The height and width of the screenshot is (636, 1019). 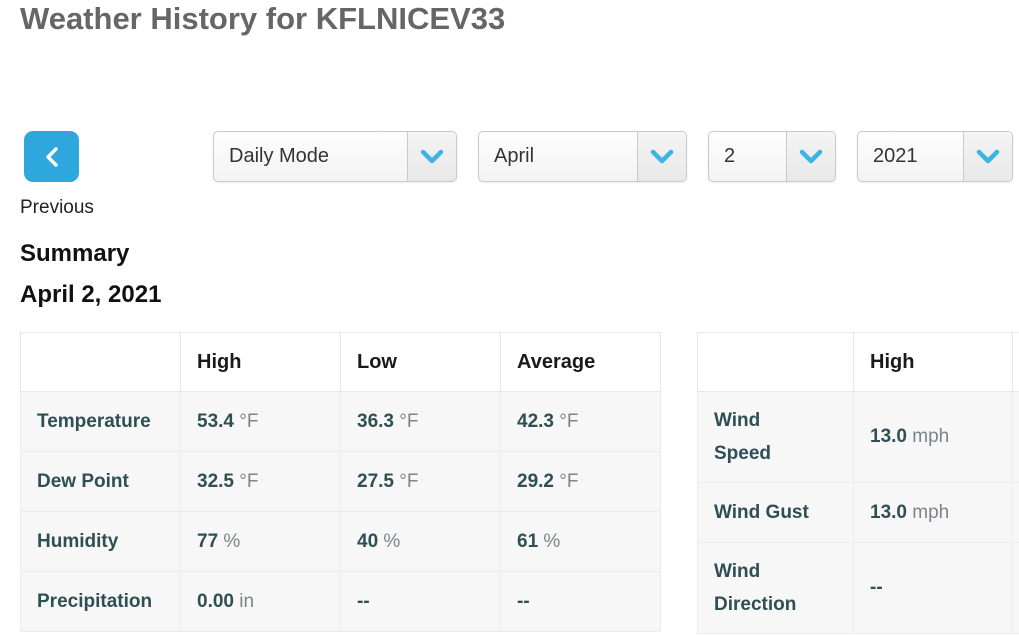 I want to click on cell-value: 40, so click(x=368, y=541).